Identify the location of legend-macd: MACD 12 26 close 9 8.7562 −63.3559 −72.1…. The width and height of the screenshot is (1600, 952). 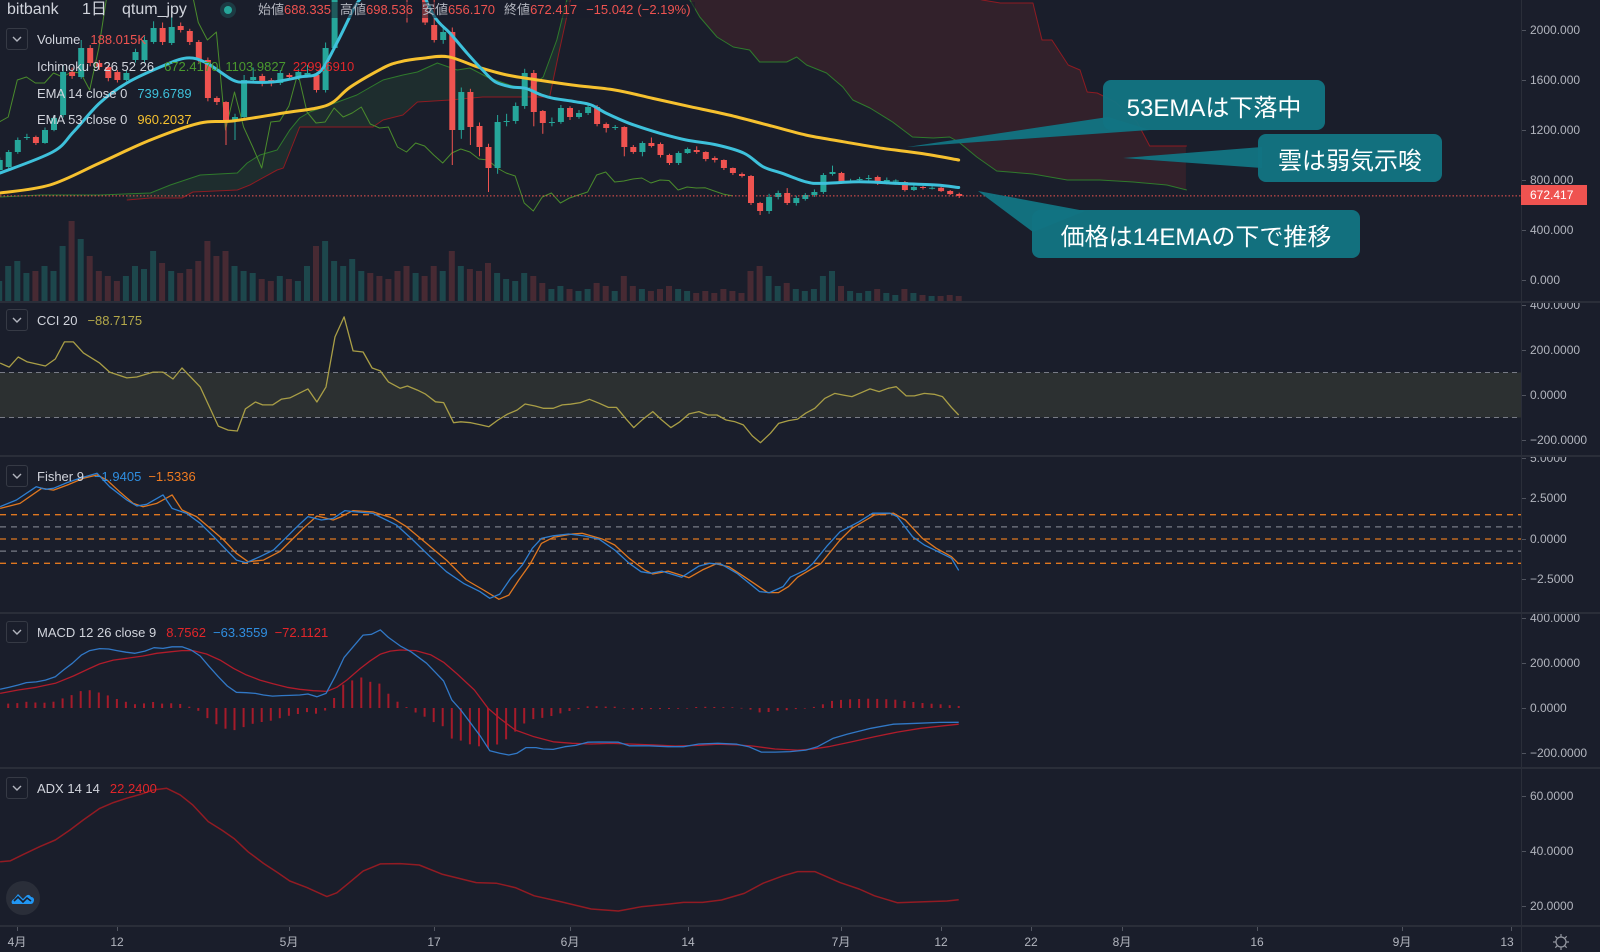
(167, 632).